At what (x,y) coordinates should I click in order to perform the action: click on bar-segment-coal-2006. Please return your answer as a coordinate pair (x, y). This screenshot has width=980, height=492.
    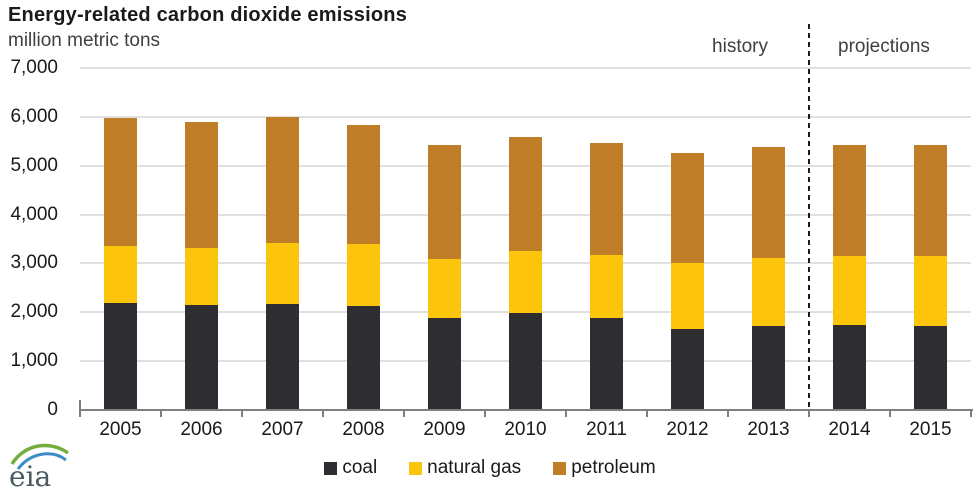
    Looking at the image, I should click on (201, 357).